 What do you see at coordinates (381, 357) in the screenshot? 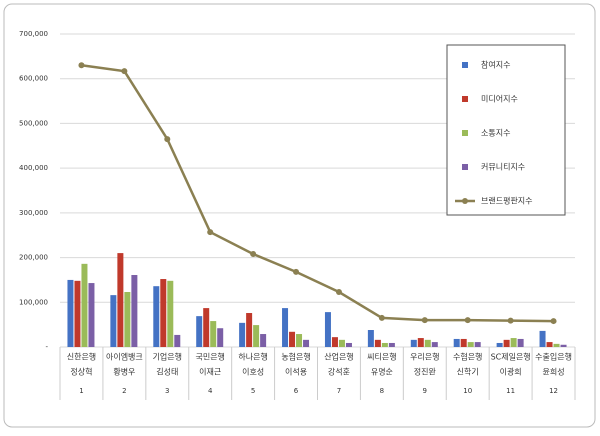
I see `x-tick-label: 씨티은행` at bounding box center [381, 357].